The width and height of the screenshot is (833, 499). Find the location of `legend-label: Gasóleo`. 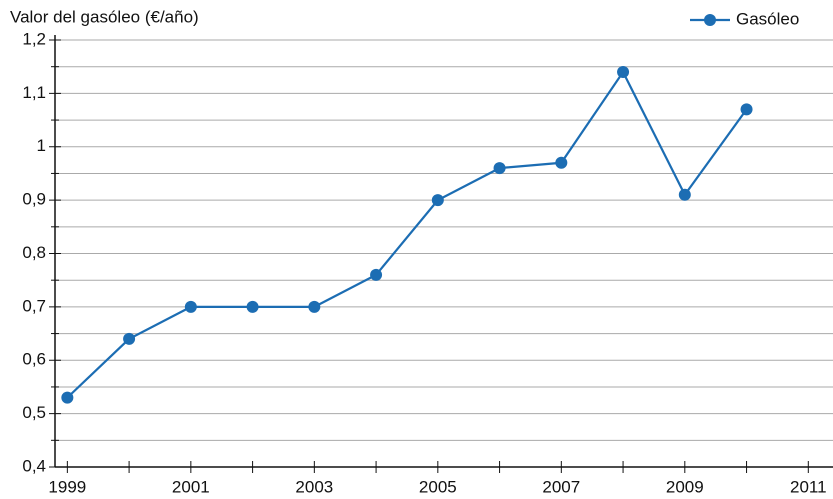

legend-label: Gasóleo is located at coordinates (767, 18).